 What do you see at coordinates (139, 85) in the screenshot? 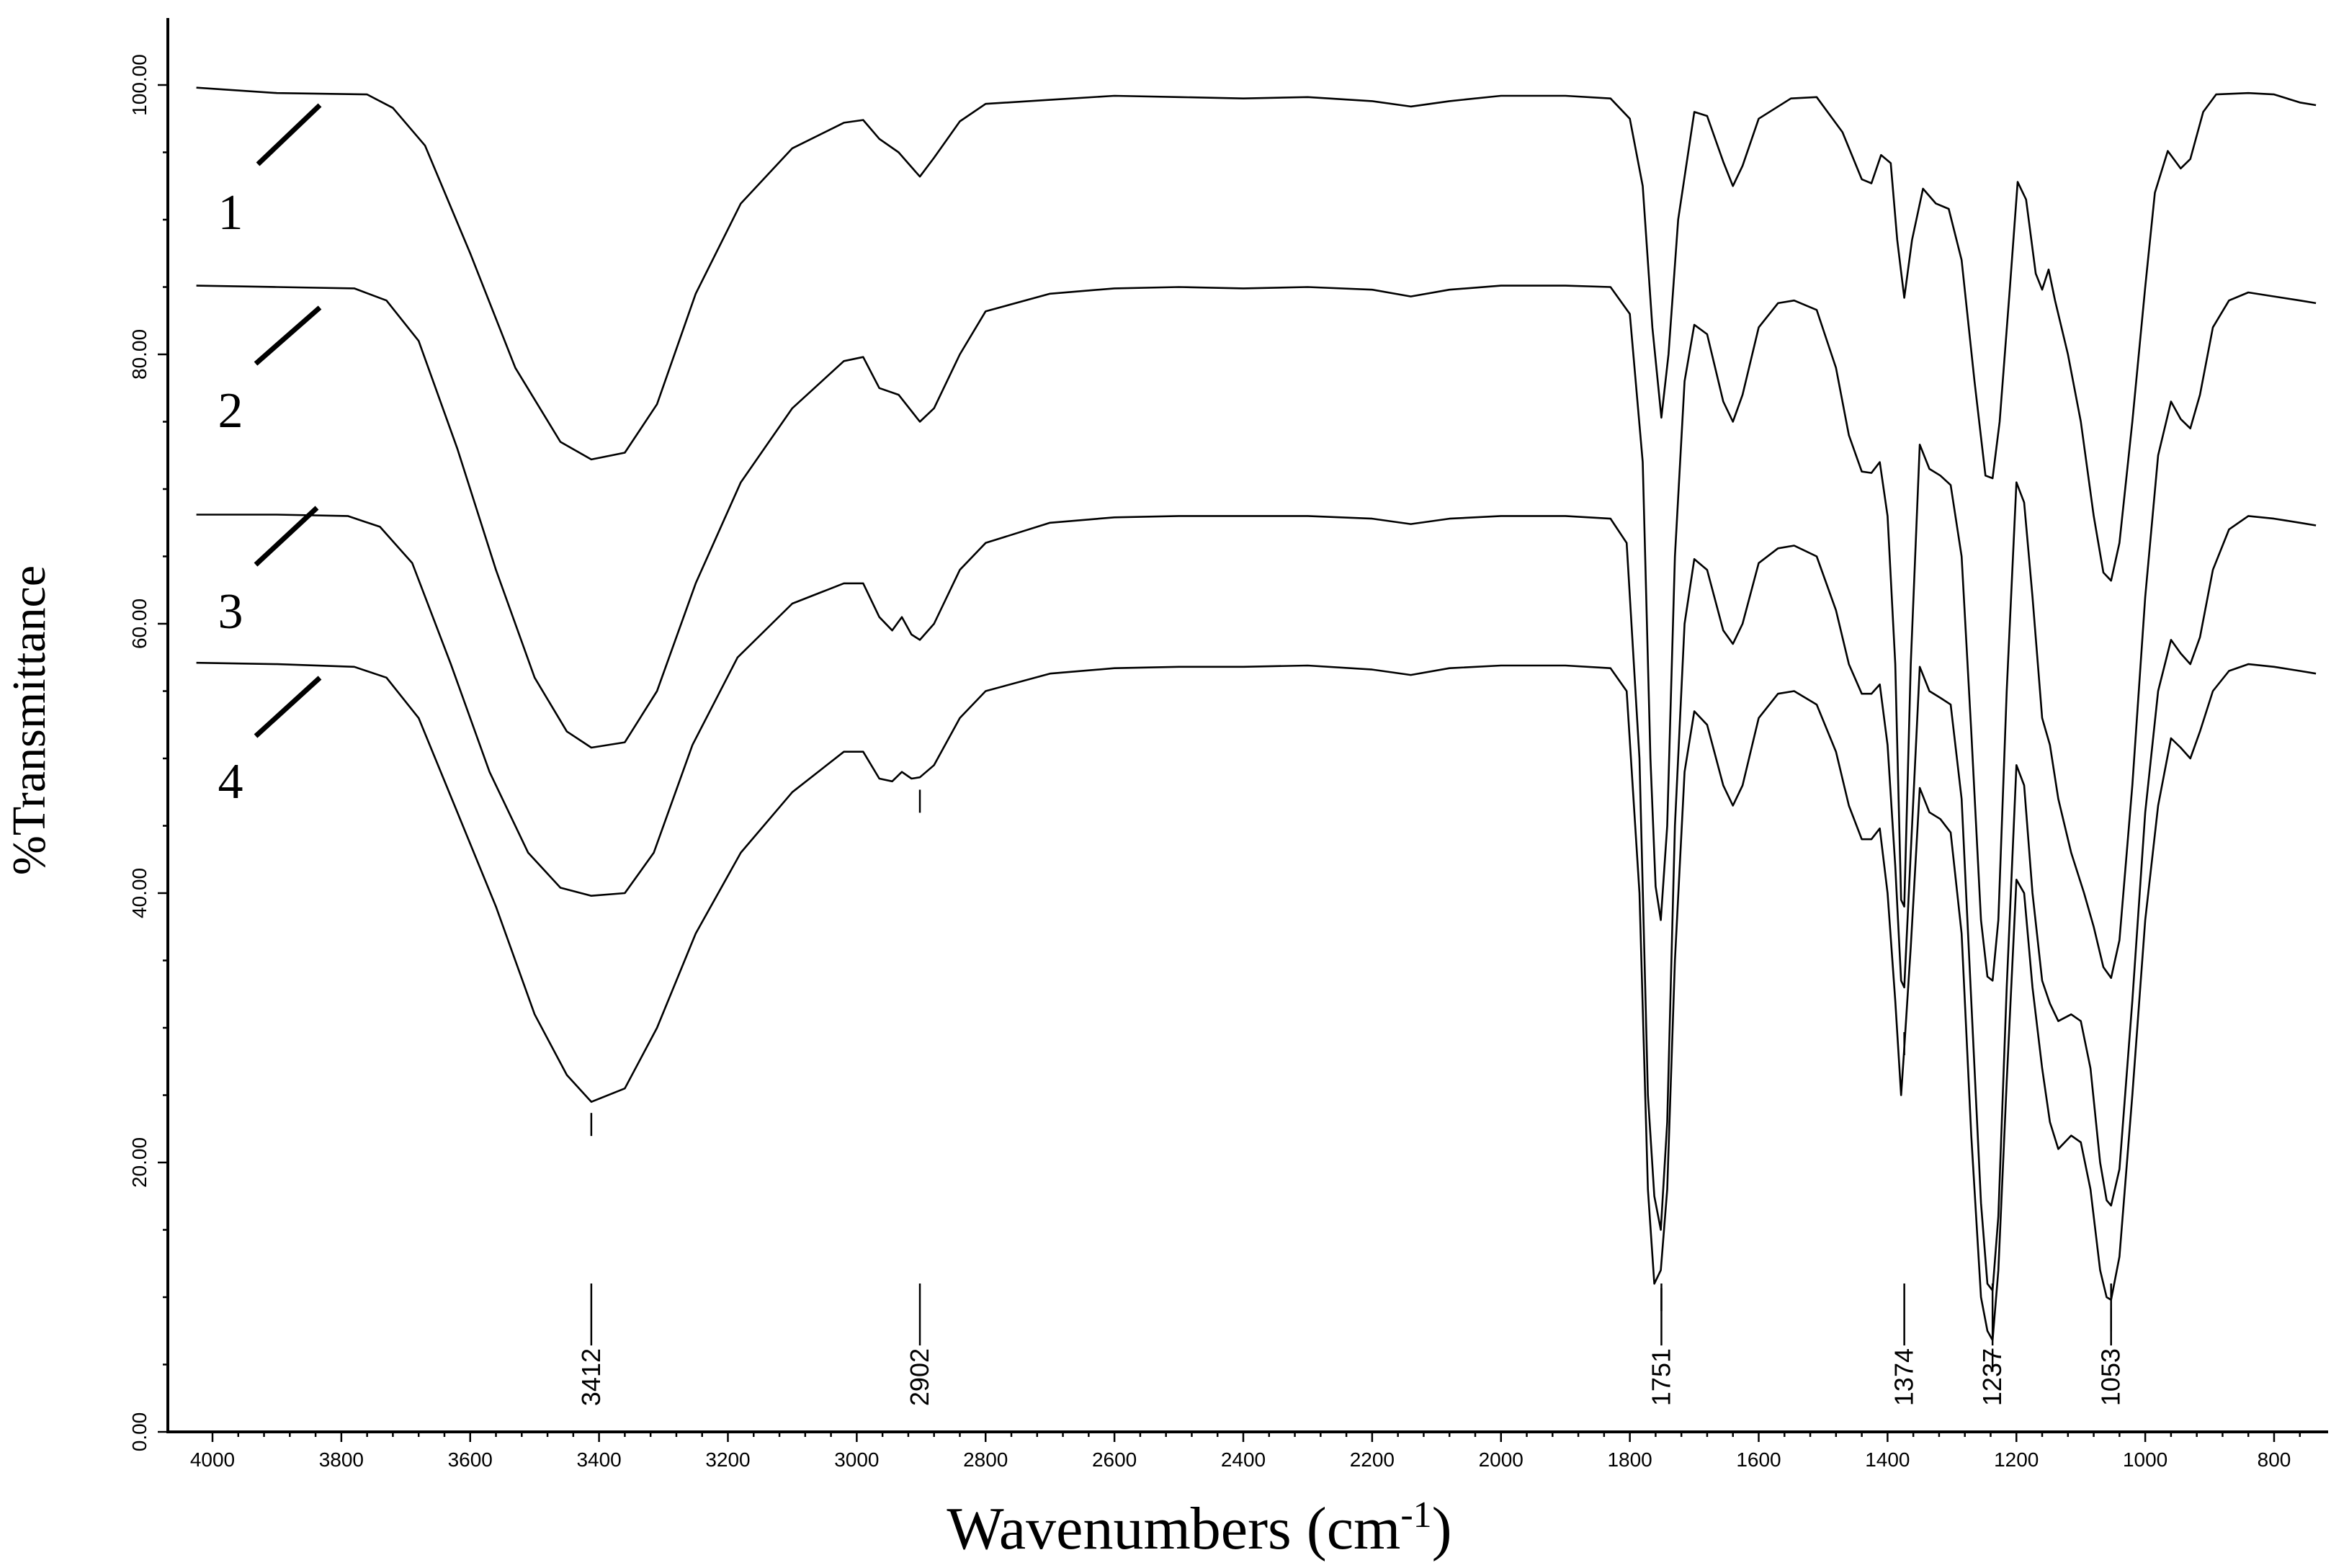
I see `y-tick-label: 100.00` at bounding box center [139, 85].